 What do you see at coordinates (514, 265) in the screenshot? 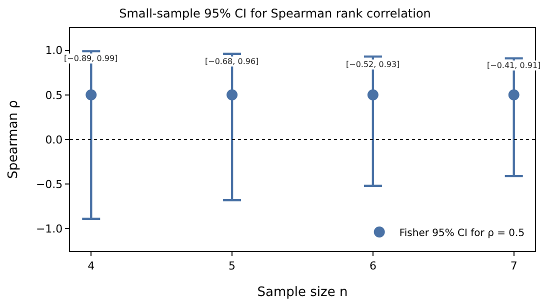
I see `x-tick-label: 7` at bounding box center [514, 265].